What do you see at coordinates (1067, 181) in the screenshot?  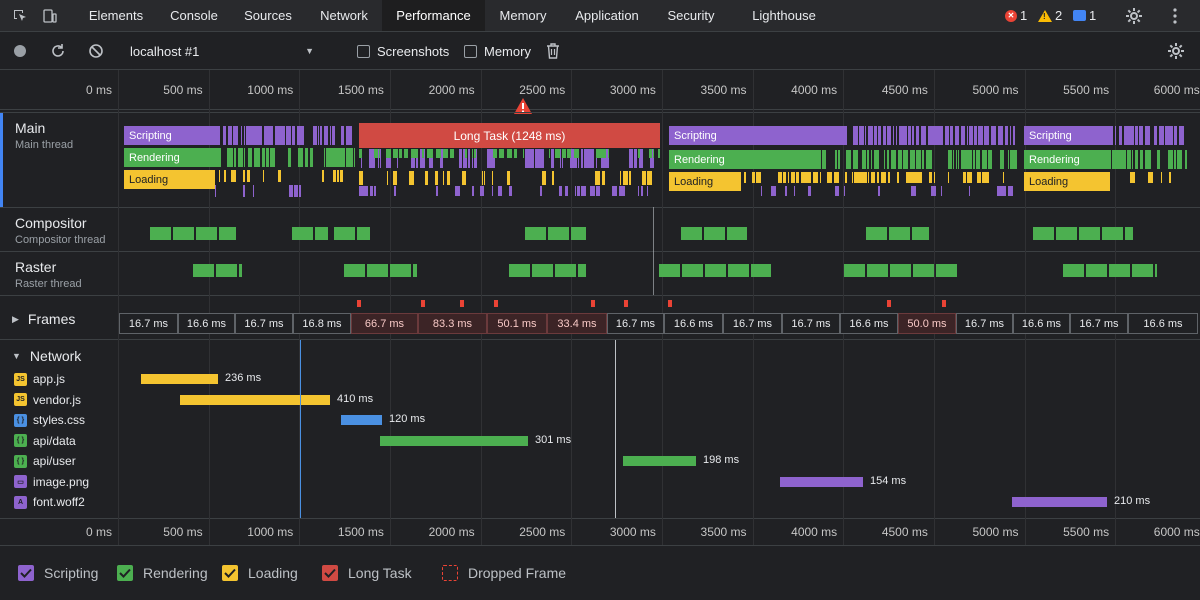 I see `loading-label-3: Loading` at bounding box center [1067, 181].